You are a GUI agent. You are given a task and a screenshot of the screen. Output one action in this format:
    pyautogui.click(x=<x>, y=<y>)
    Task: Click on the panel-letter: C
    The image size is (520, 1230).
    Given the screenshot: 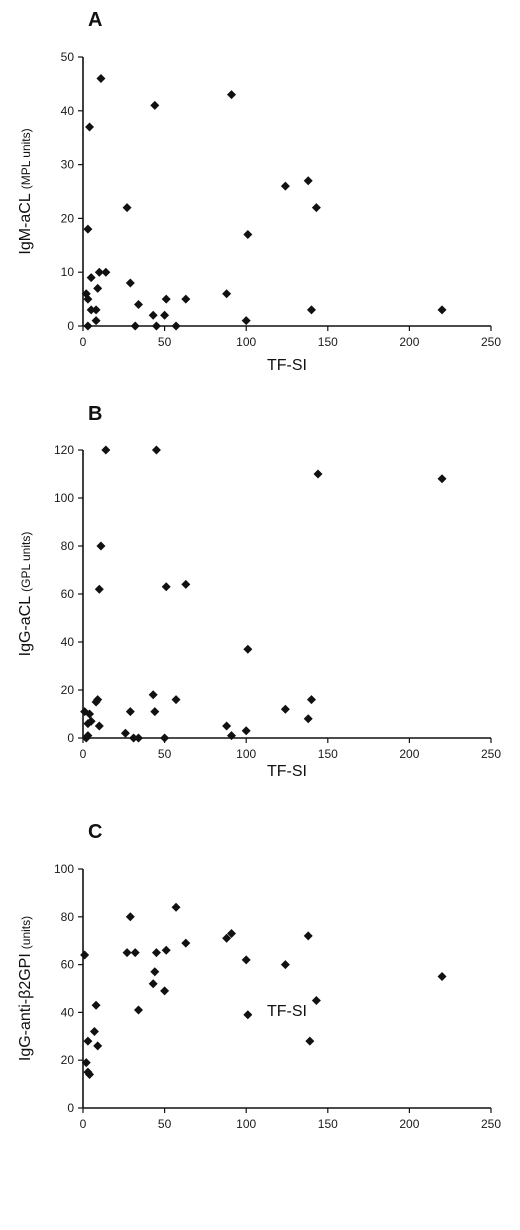 What is the action you would take?
    pyautogui.click(x=95, y=832)
    